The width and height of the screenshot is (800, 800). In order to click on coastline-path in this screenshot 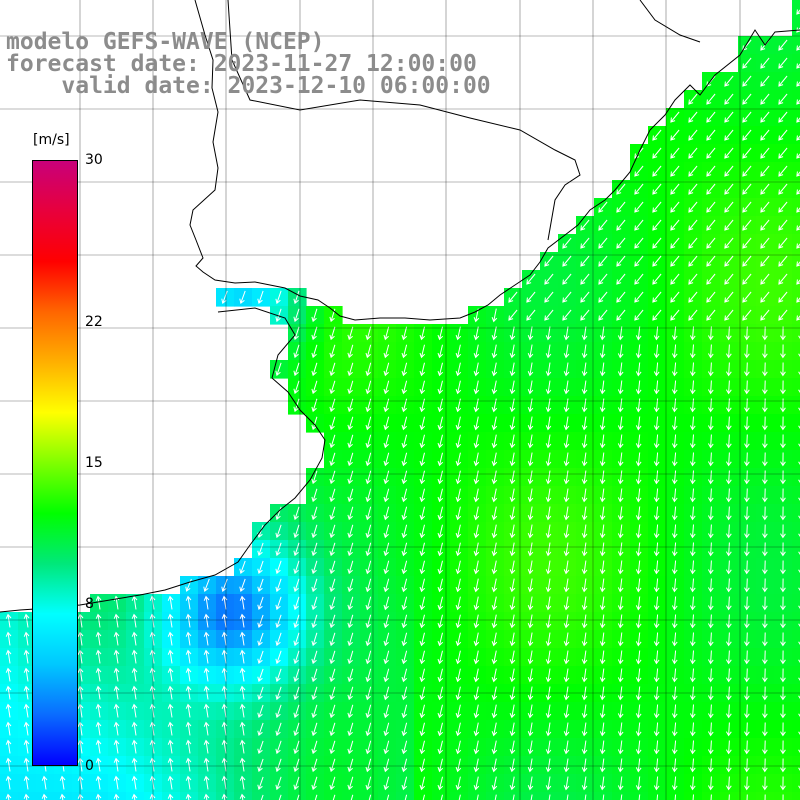, I will do `click(404, 120)`.